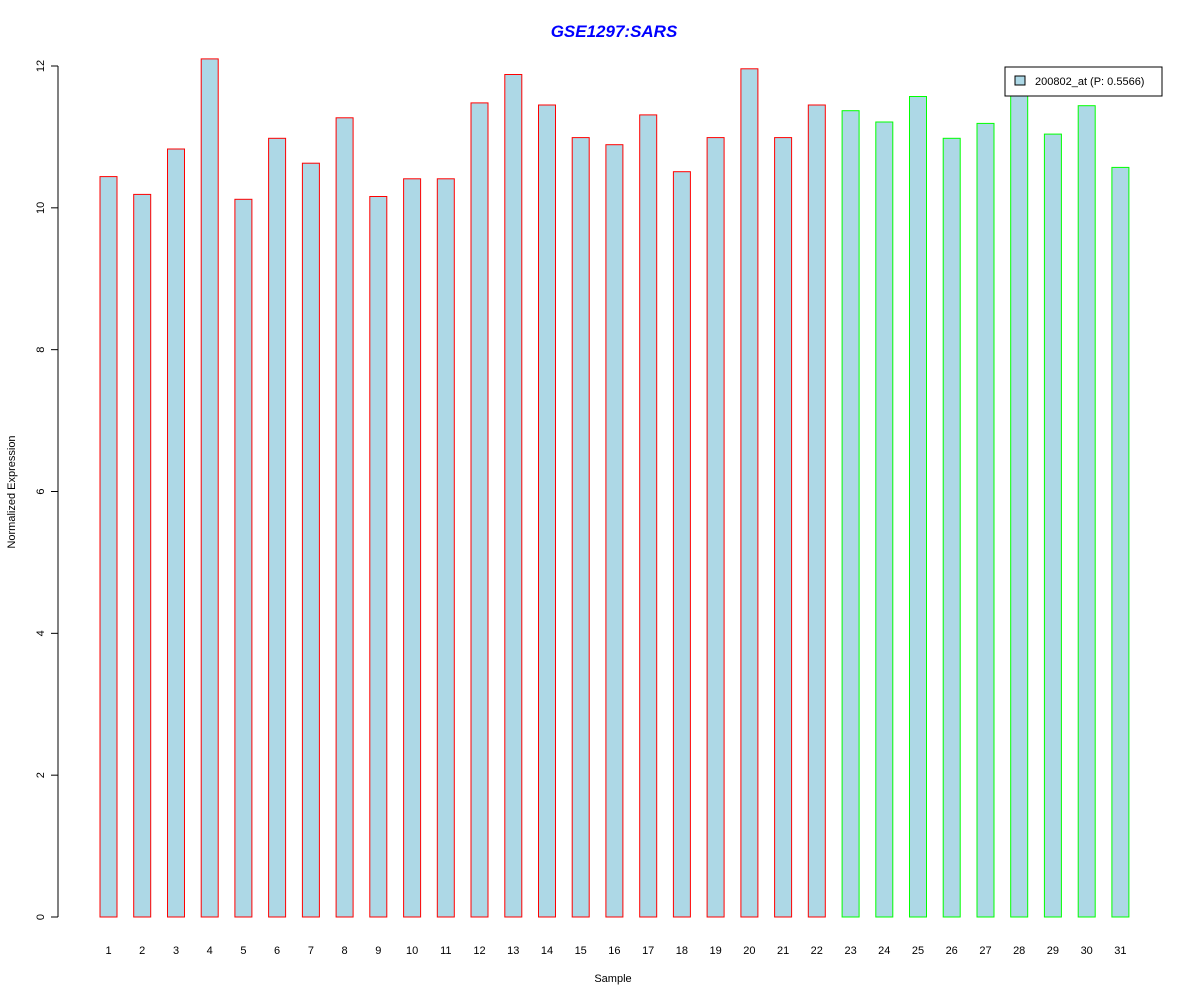 The image size is (1200, 1000). Describe the element at coordinates (513, 951) in the screenshot. I see `x-tick-label: 13` at that location.